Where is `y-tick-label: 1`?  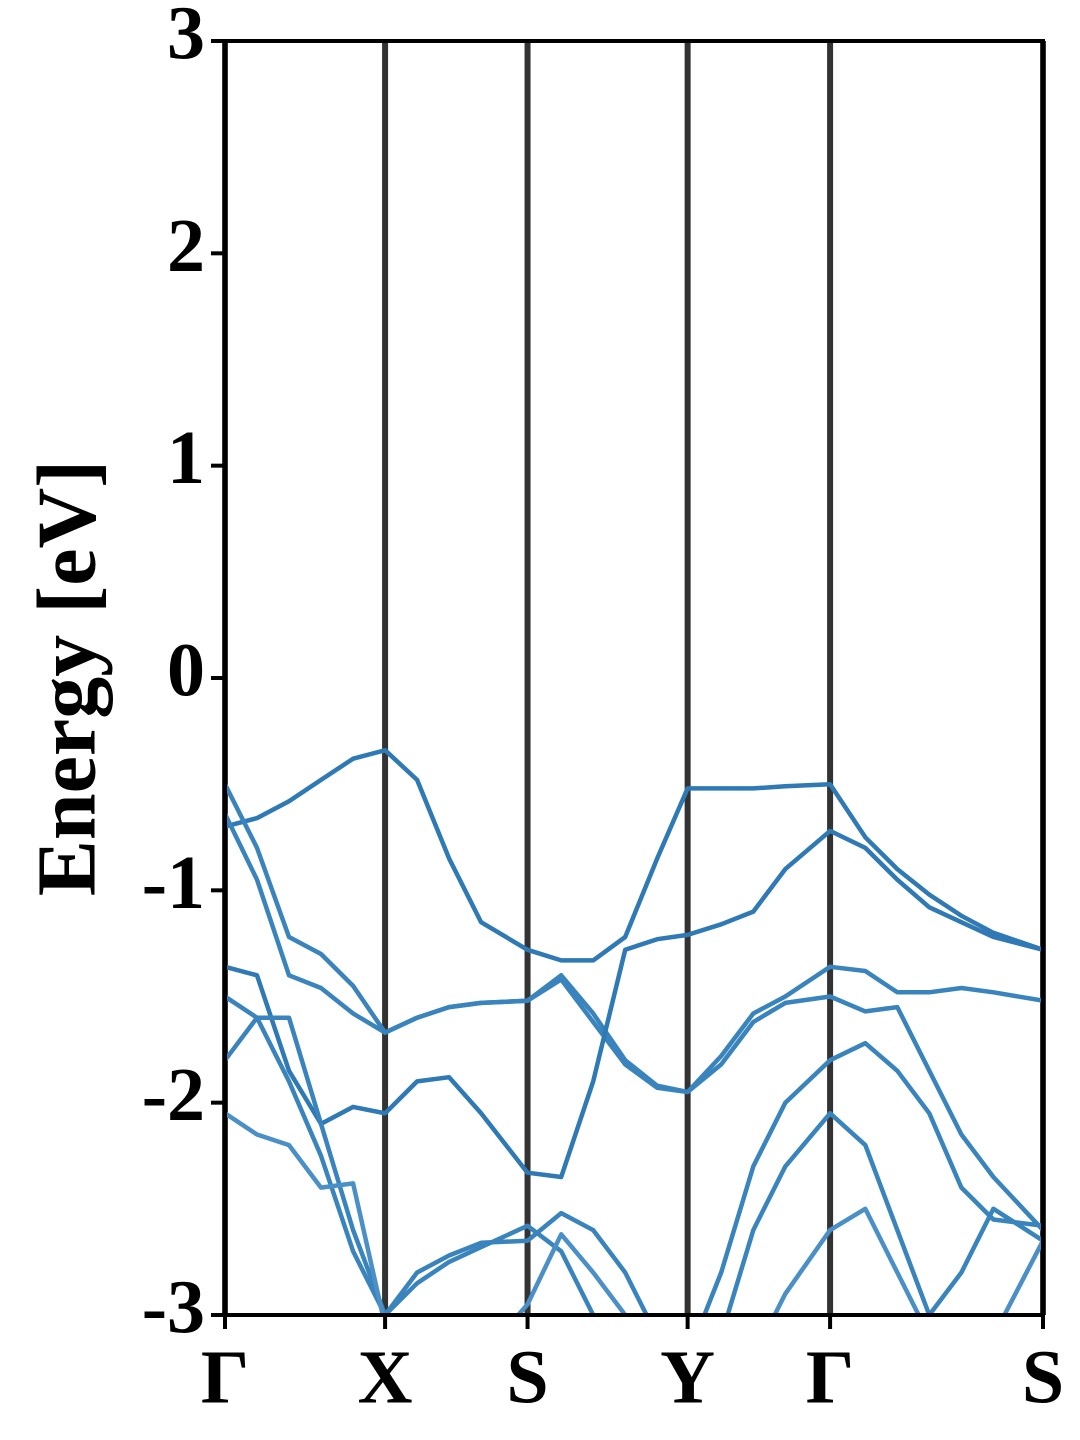
y-tick-label: 1 is located at coordinates (186, 458).